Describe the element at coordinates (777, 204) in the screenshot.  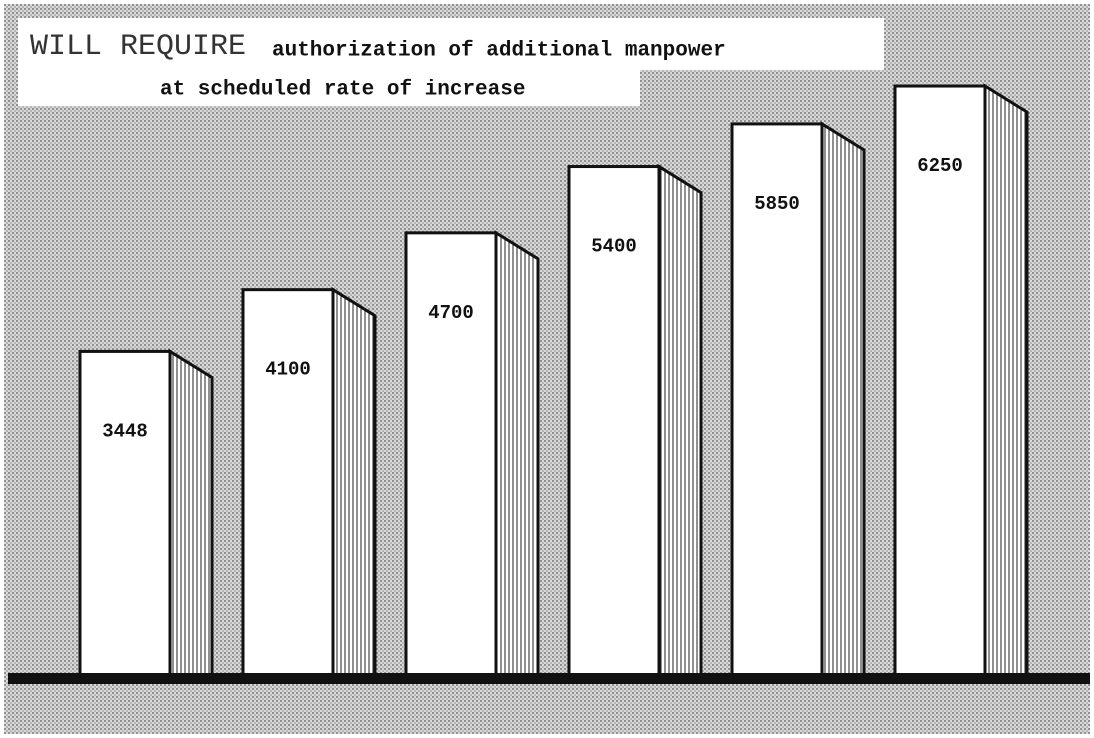
I see `data-label: 5850` at that location.